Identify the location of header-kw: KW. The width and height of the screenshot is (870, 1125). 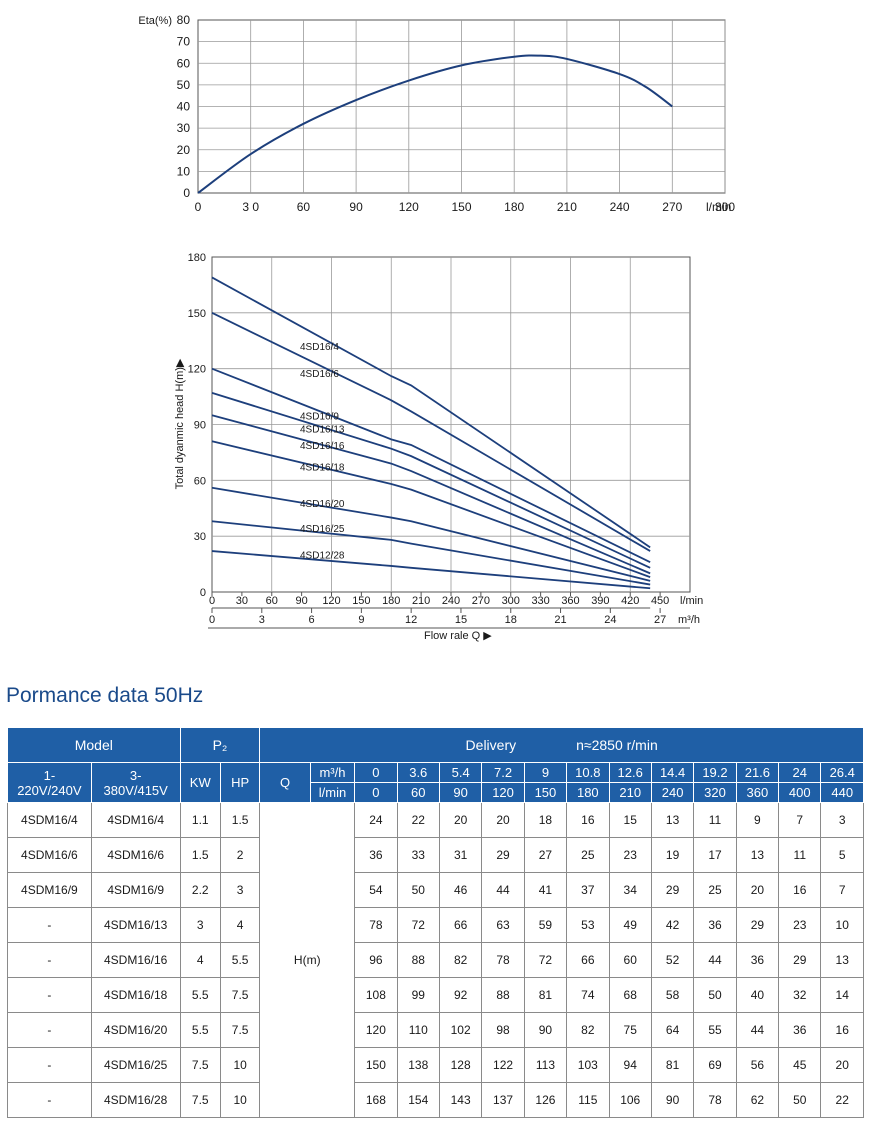
(200, 782).